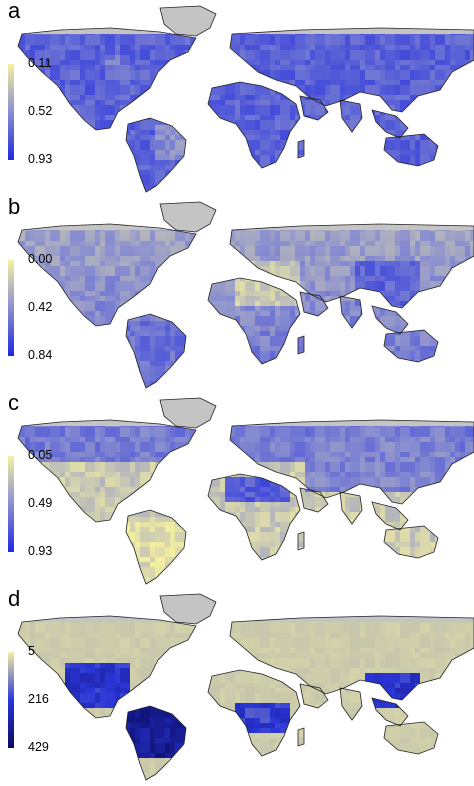 Image resolution: width=474 pixels, height=786 pixels. What do you see at coordinates (40, 307) in the screenshot?
I see `legend-tick-label: 0.42` at bounding box center [40, 307].